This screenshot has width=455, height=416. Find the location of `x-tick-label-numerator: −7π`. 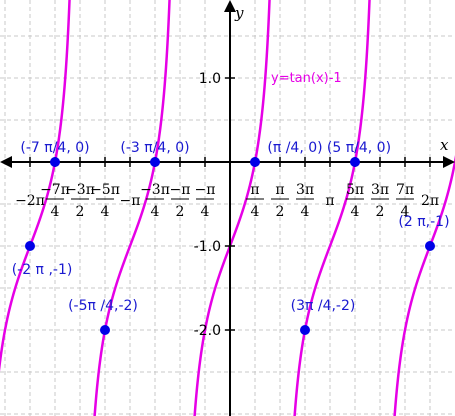

x-tick-label-numerator: −7π is located at coordinates (55, 190).